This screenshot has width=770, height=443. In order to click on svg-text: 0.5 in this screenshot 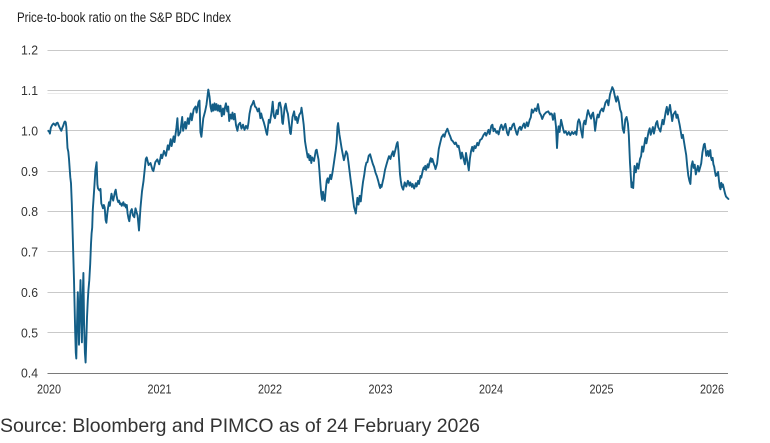, I will do `click(29, 332)`.